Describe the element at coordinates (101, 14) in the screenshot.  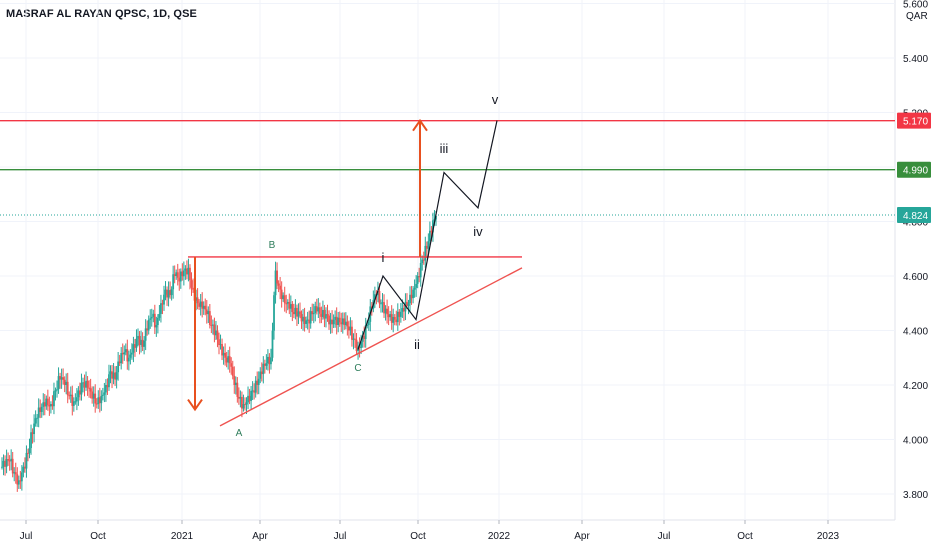
I see `chart-title: MASRAF AL RAYAN QPSC, 1D, QSE` at that location.